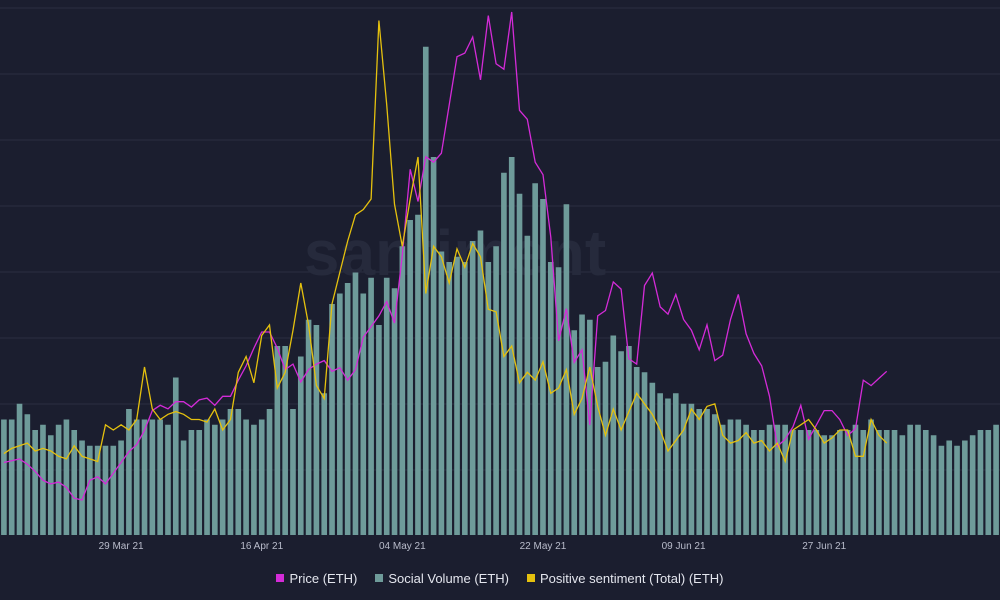 This screenshot has width=1000, height=600. Describe the element at coordinates (625, 578) in the screenshot. I see `legend-item-sentiment: Positive sentiment (Total) (ETH)` at that location.